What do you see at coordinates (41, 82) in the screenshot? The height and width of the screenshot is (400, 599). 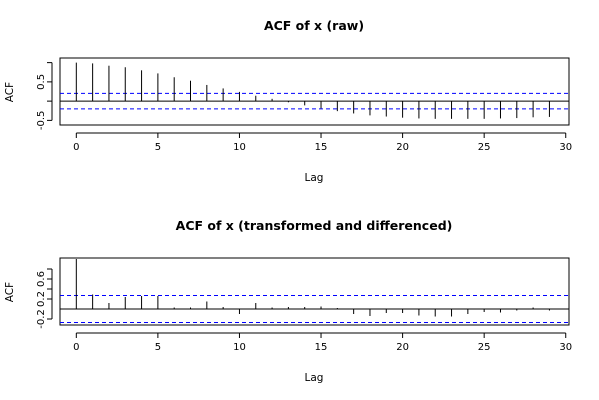 I see `y-tick-label: 0.5` at bounding box center [41, 82].